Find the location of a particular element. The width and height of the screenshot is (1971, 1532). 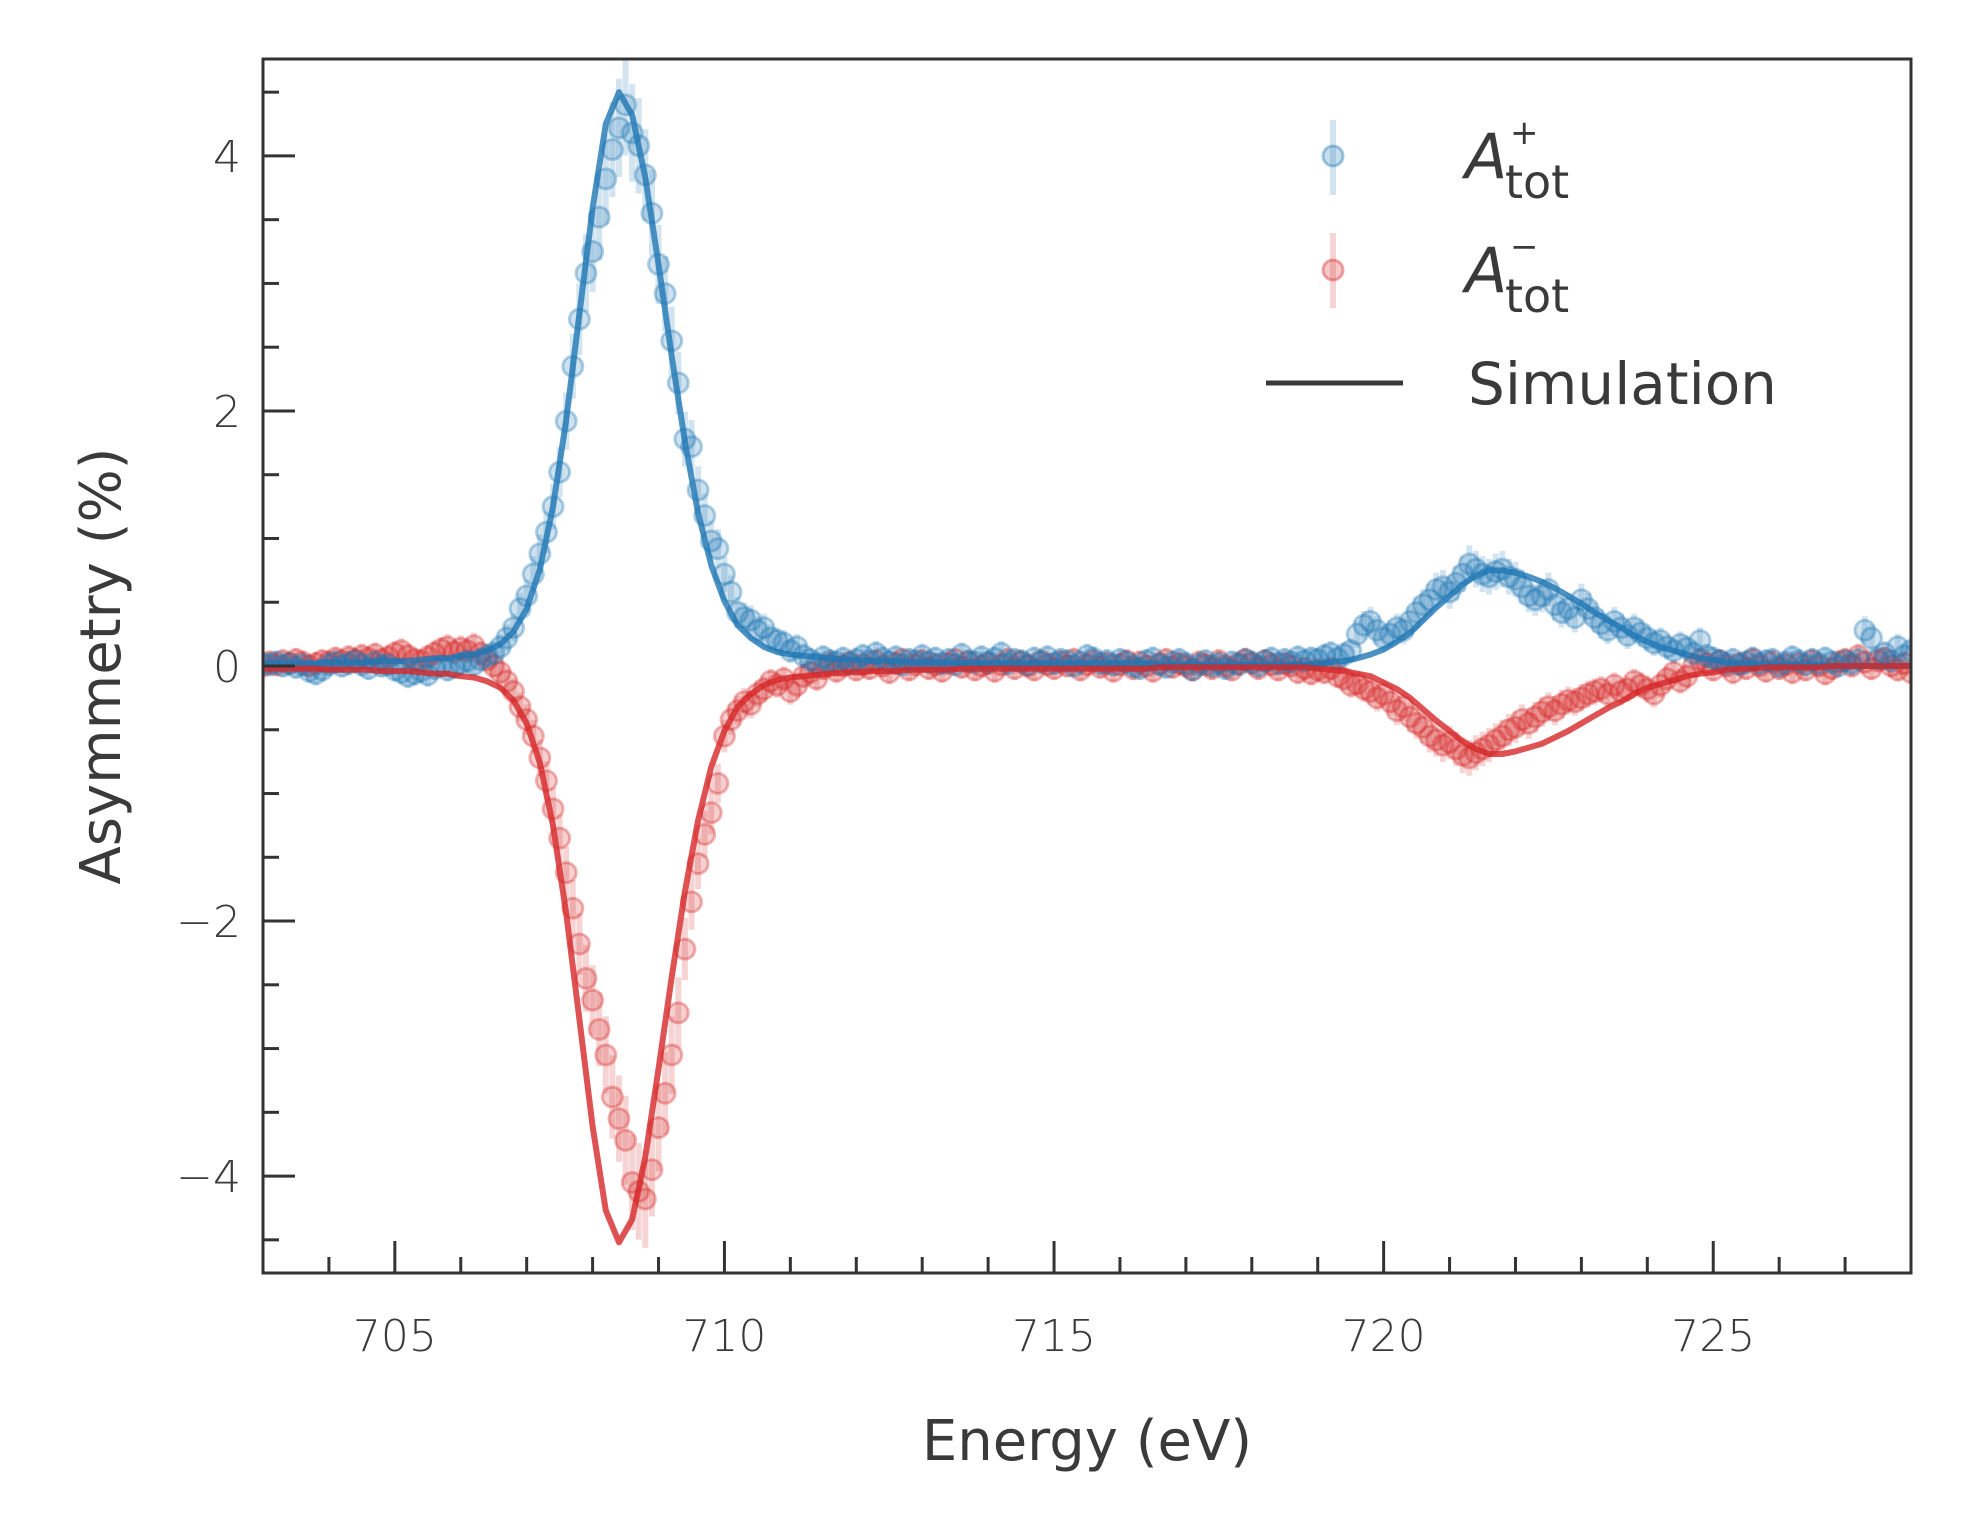

legend-plus-marker is located at coordinates (1333, 156).